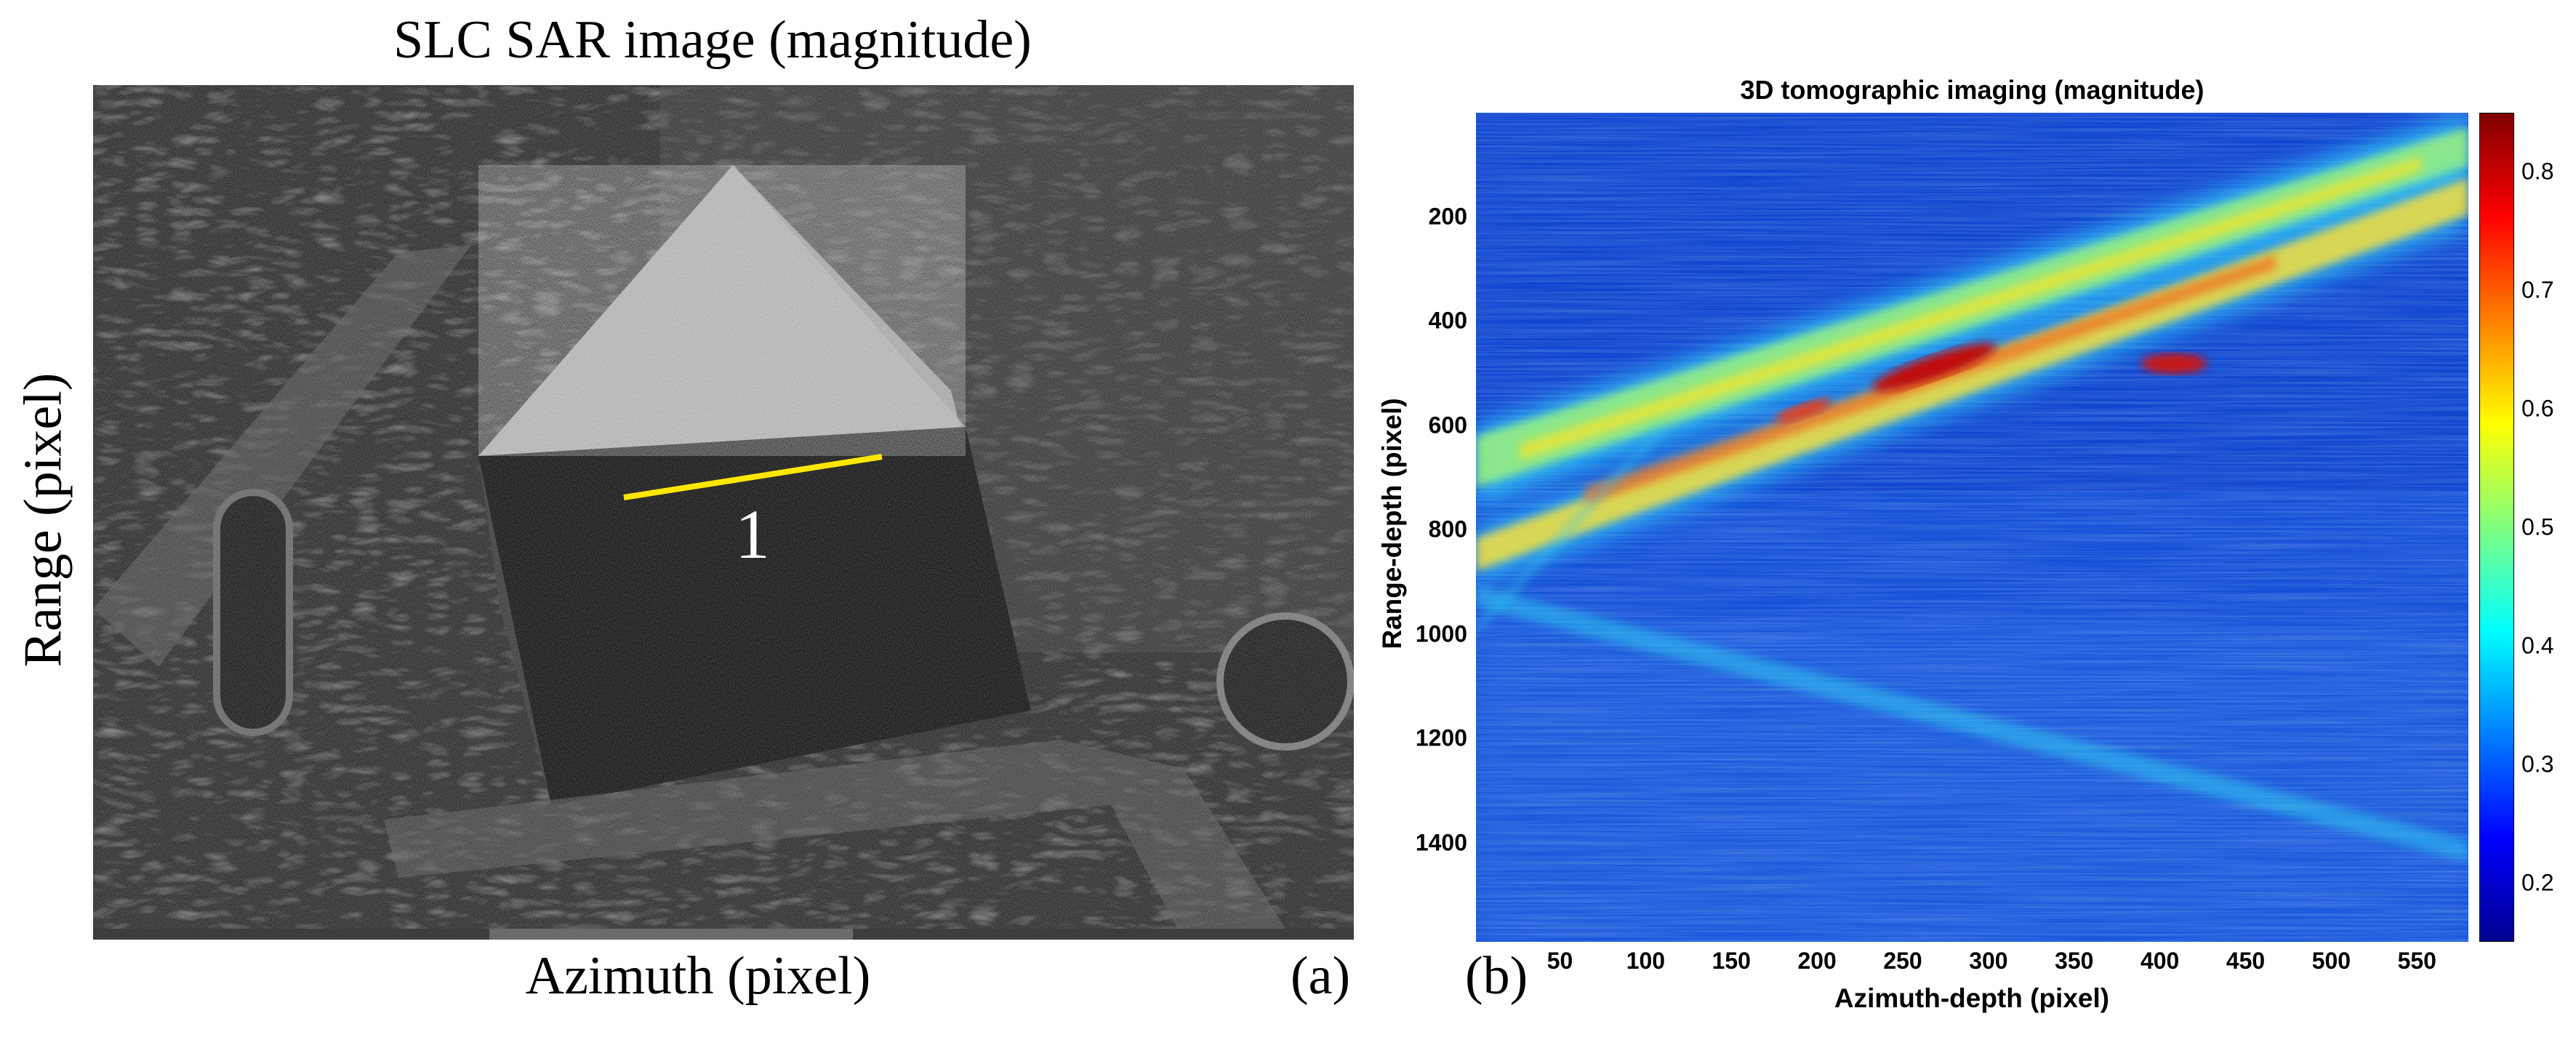 This screenshot has height=1040, width=2576. Describe the element at coordinates (1447, 425) in the screenshot. I see `y-tick-label: 600` at that location.